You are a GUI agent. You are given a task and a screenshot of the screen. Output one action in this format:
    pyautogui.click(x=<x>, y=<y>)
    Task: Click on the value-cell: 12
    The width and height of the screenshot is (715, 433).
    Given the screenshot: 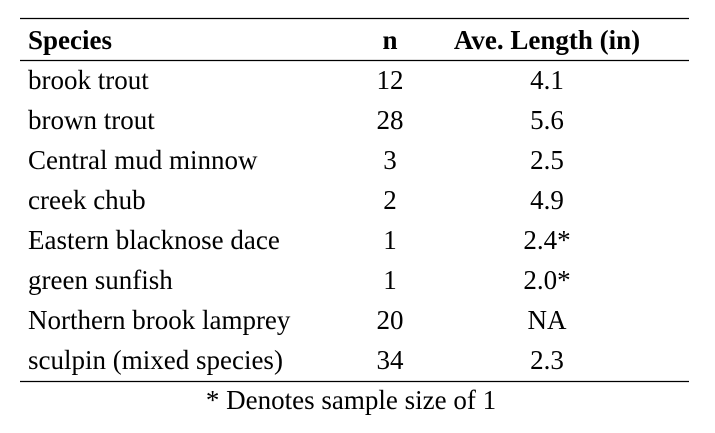 What is the action you would take?
    pyautogui.click(x=390, y=80)
    